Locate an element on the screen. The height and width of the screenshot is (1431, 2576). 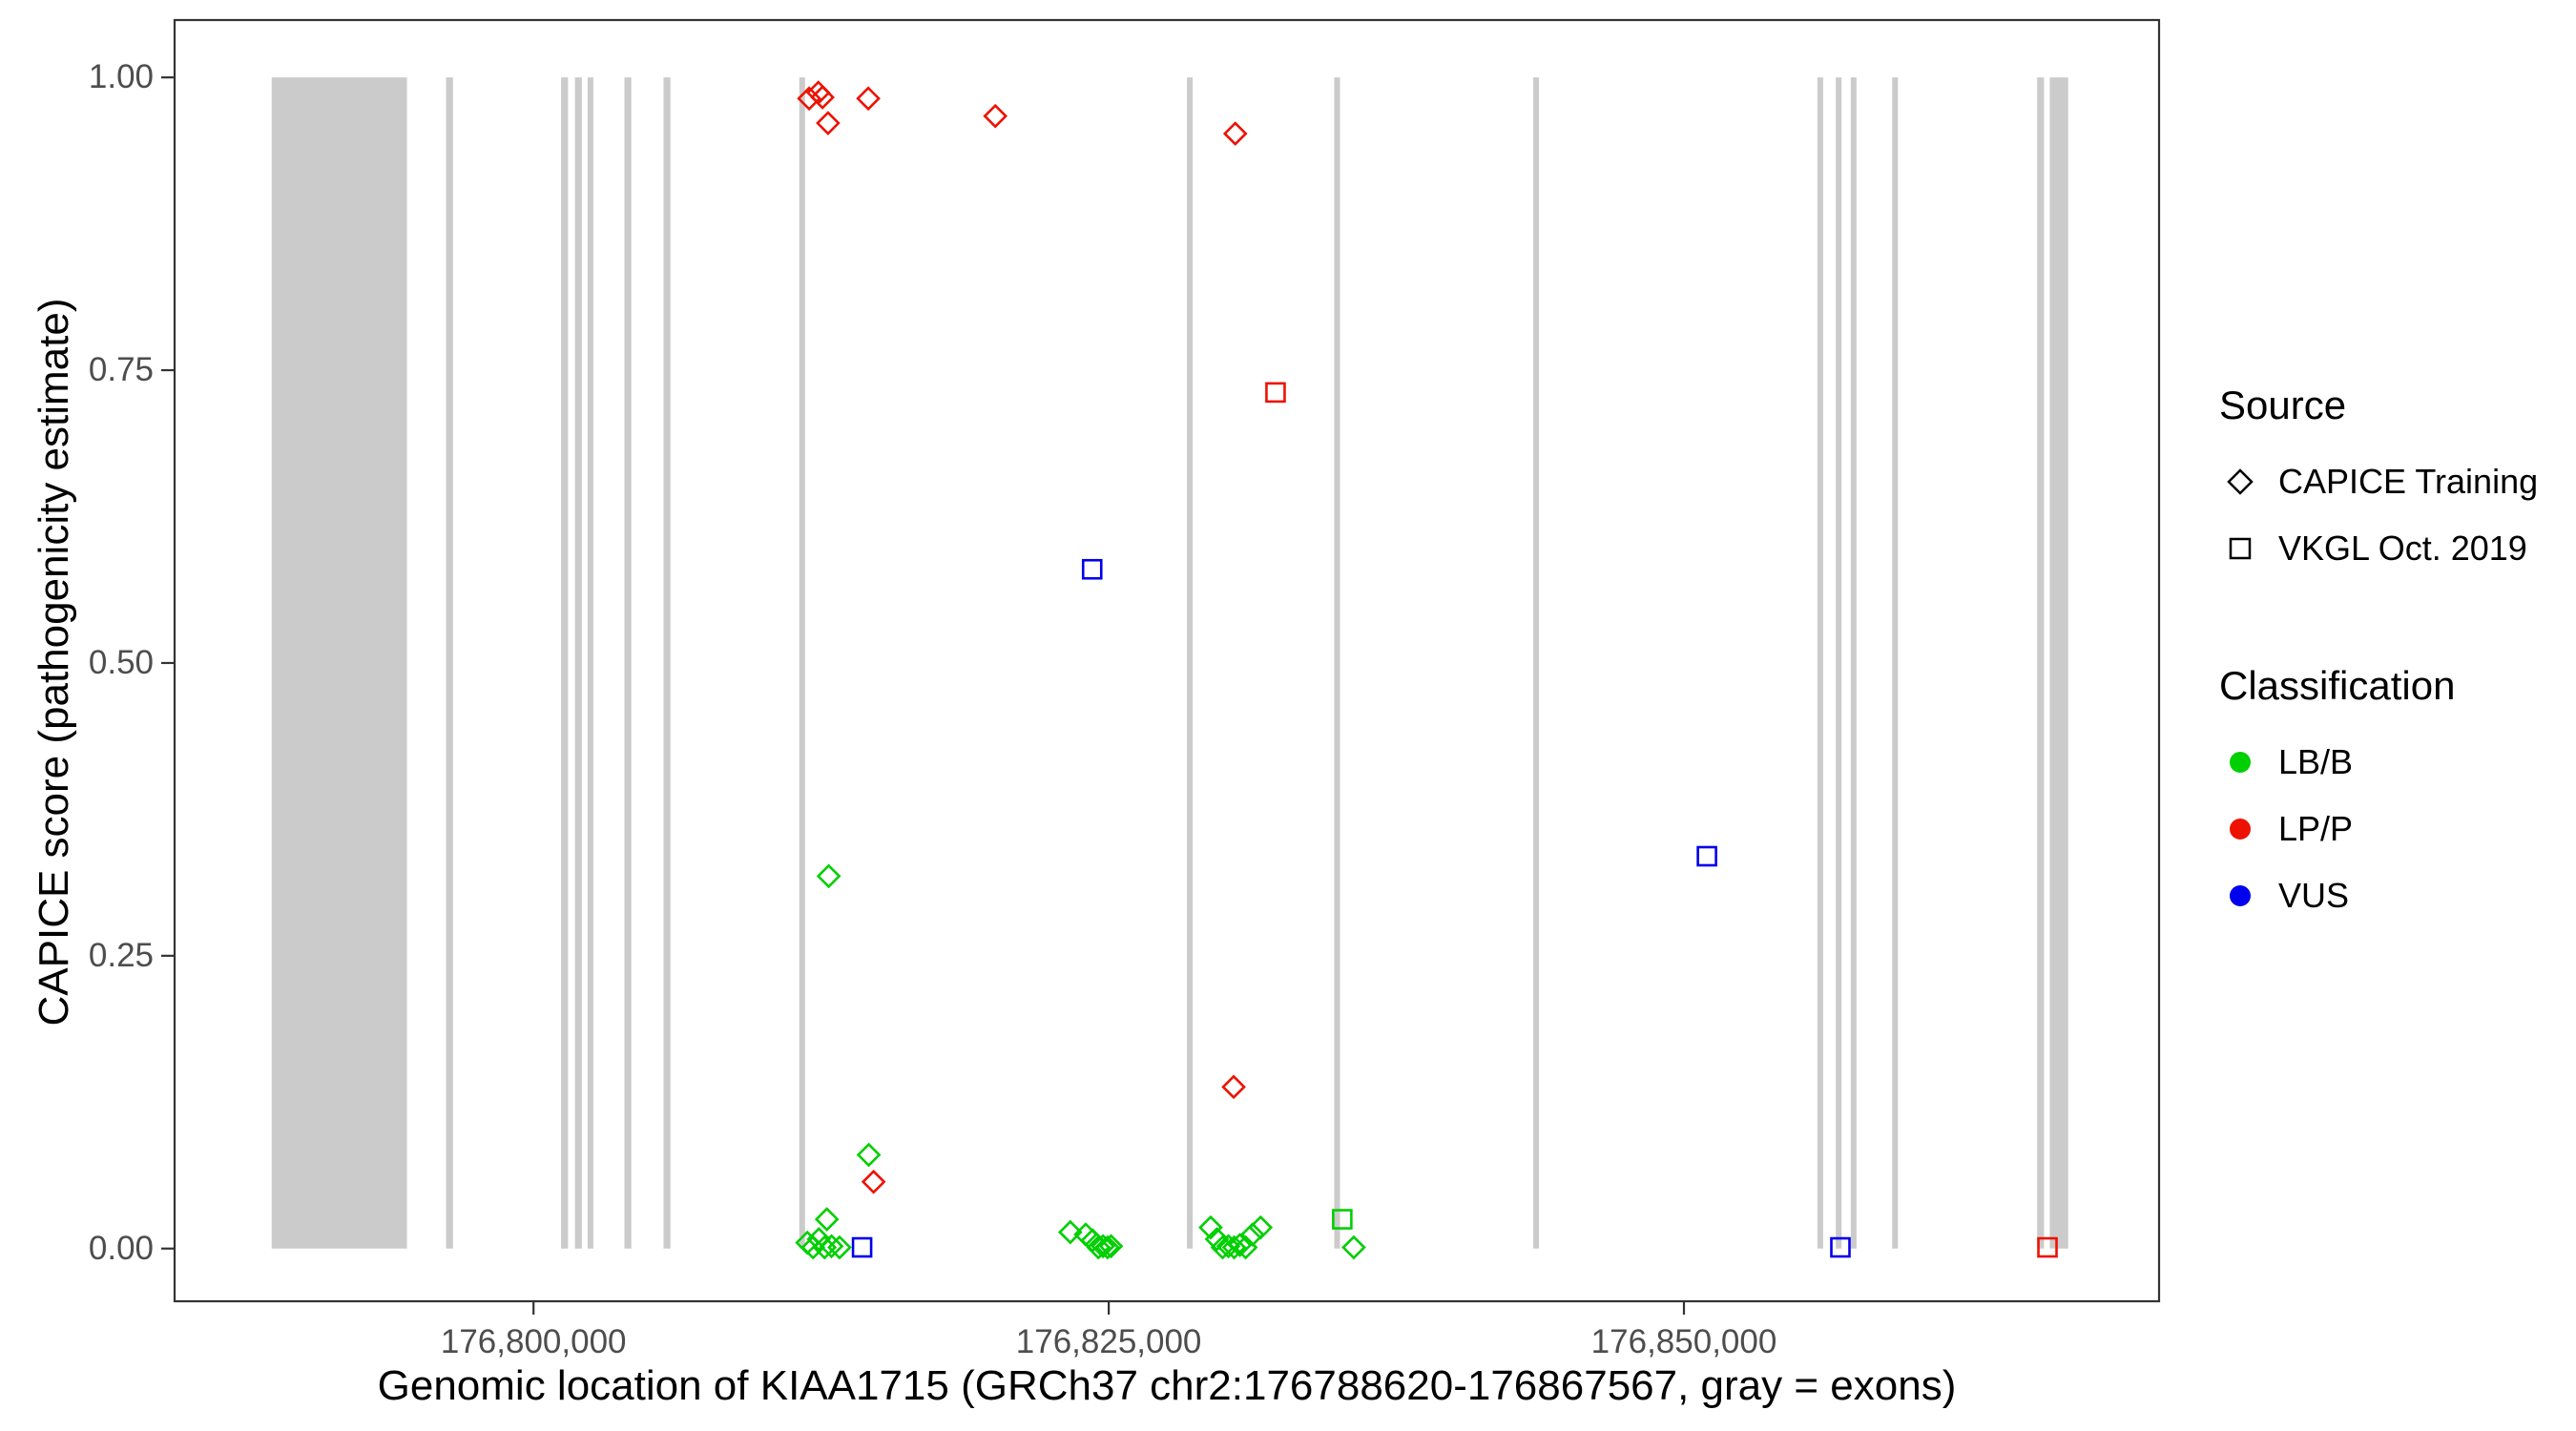
legend-item-capice-training: CAPICE Training is located at coordinates (2378, 481).